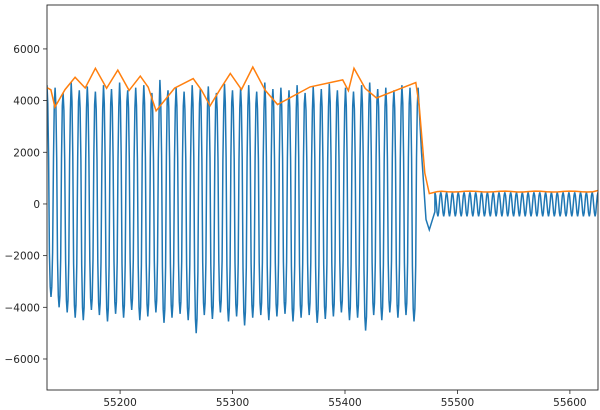 The height and width of the screenshot is (410, 600). I want to click on y-tick-label: 2000, so click(26, 153).